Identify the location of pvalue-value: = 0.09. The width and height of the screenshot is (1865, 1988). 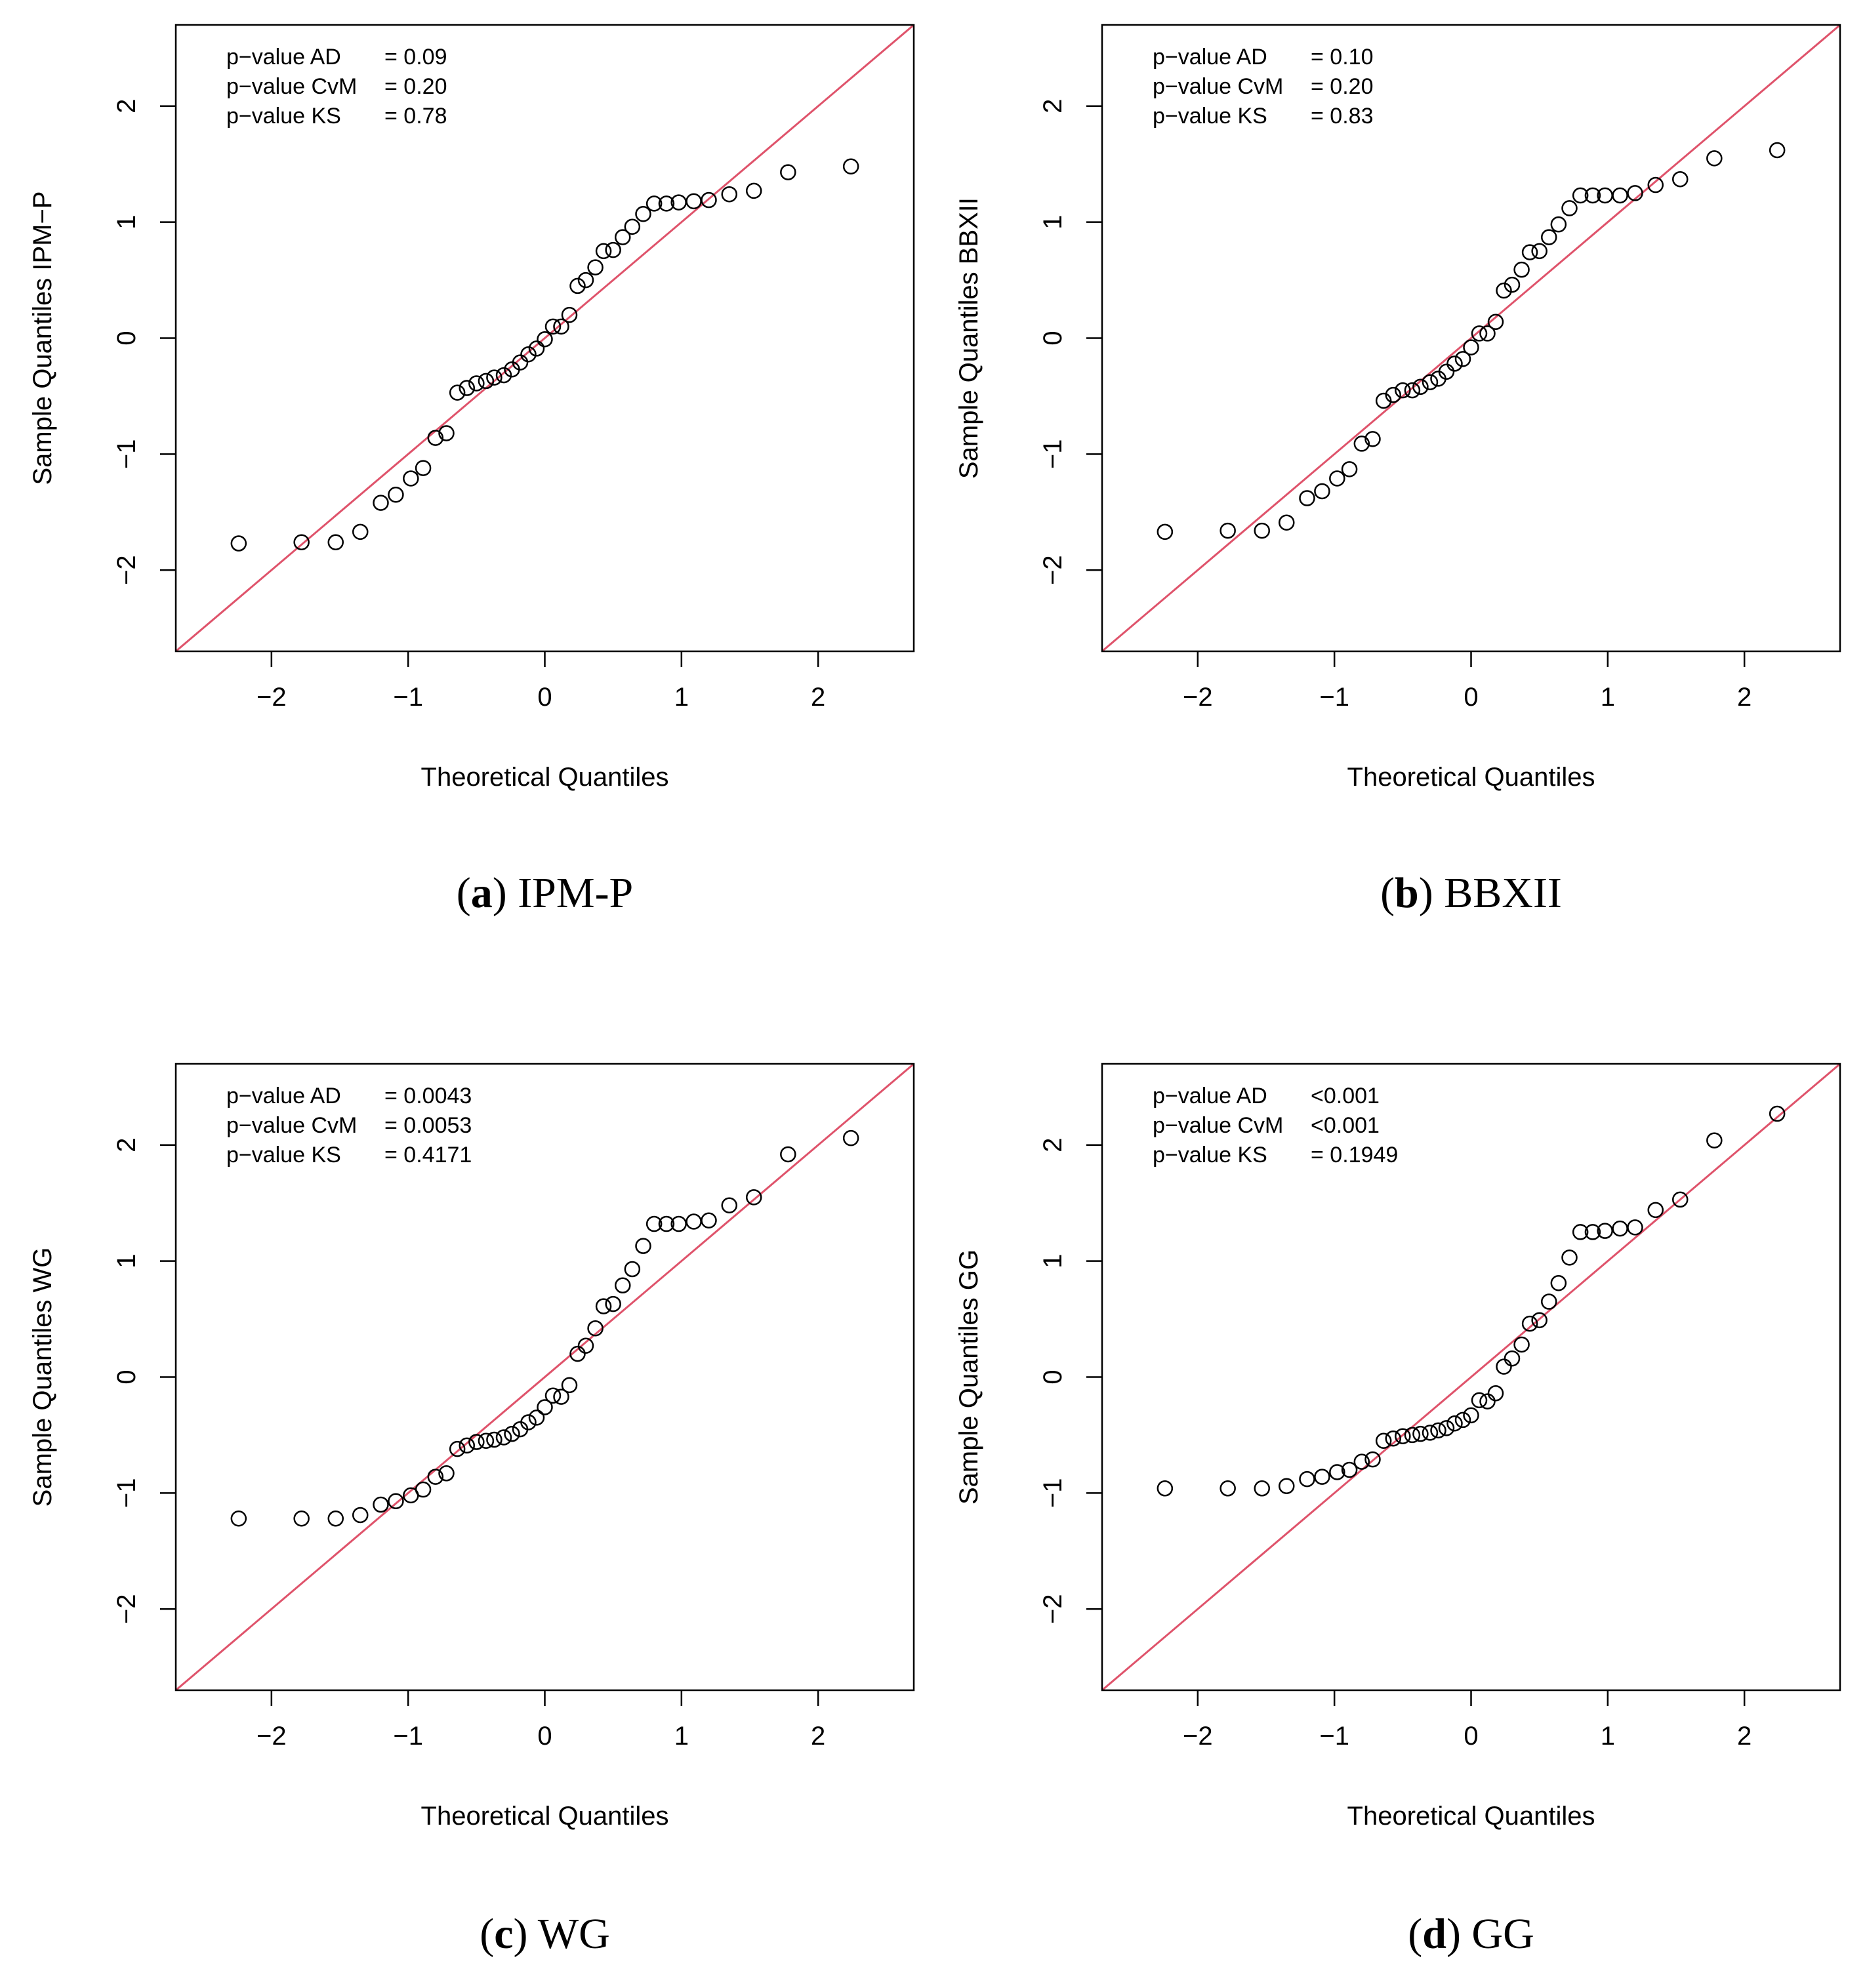
(415, 57).